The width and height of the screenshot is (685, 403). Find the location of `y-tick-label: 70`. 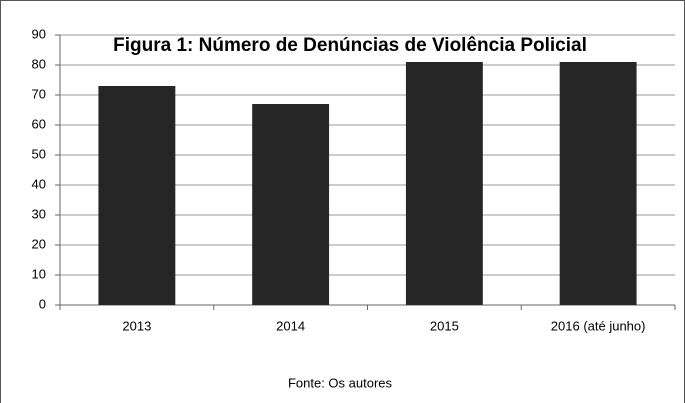

y-tick-label: 70 is located at coordinates (39, 93).